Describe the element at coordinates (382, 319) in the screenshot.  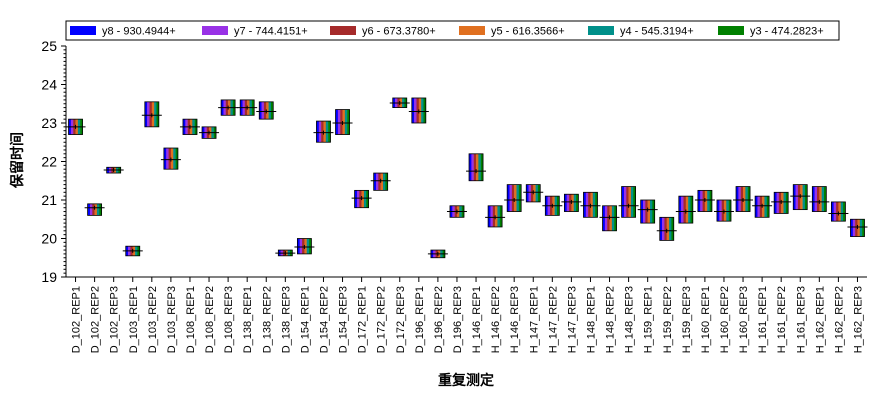
I see `x-tick-label: D_172_REP2` at that location.